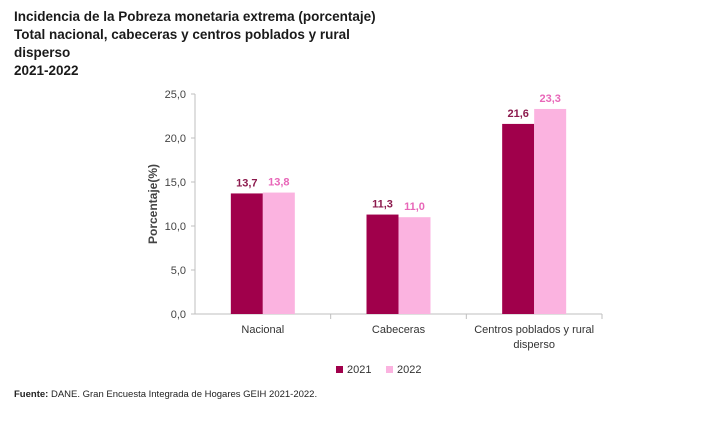 The image size is (702, 429). I want to click on x-tick-label: Centros poblados y rural, so click(534, 330).